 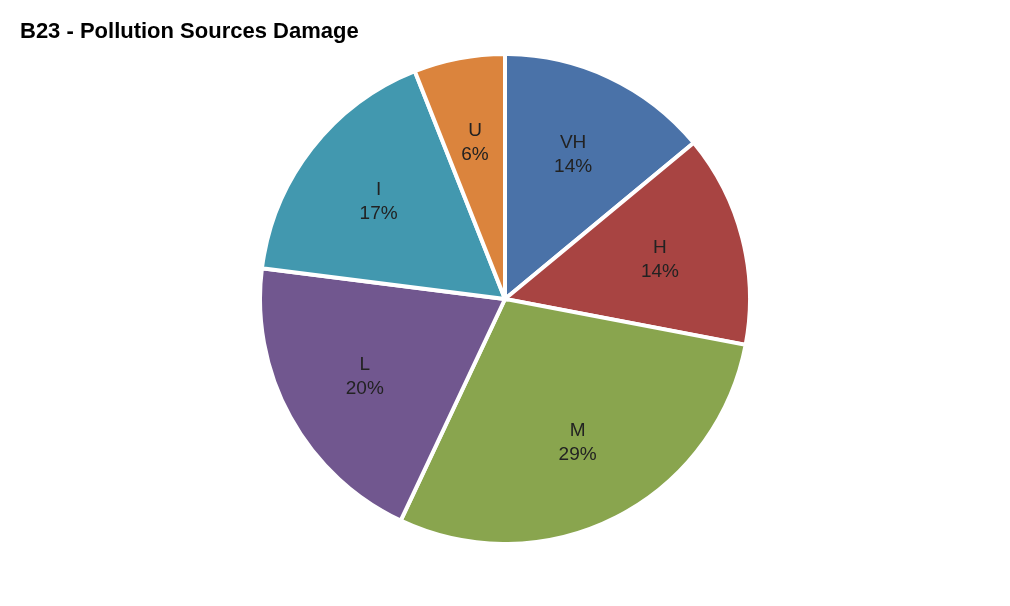 What do you see at coordinates (475, 153) in the screenshot?
I see `data-label: 6%` at bounding box center [475, 153].